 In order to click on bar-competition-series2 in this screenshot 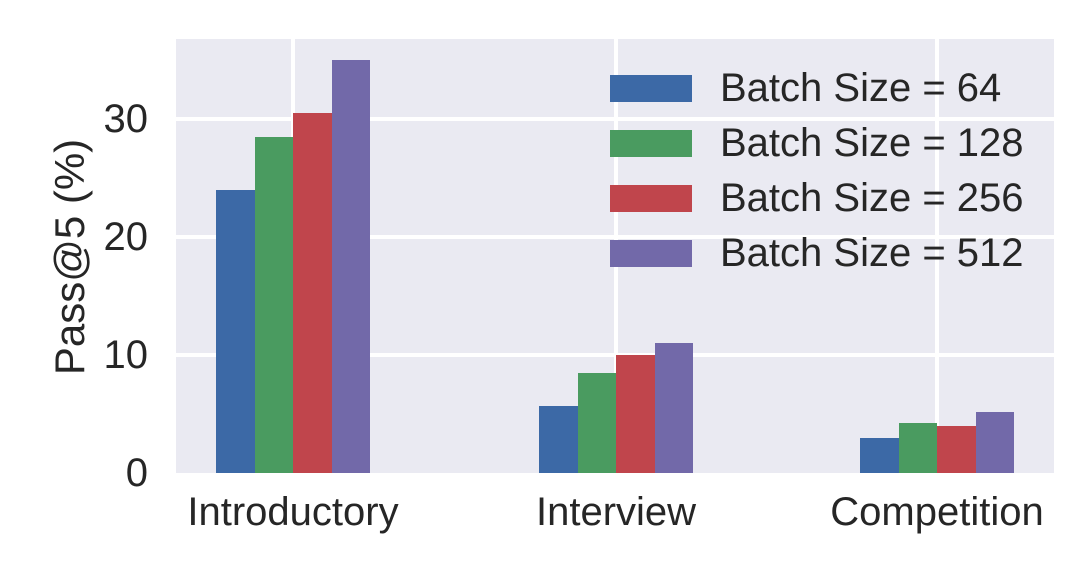, I will do `click(956, 449)`.